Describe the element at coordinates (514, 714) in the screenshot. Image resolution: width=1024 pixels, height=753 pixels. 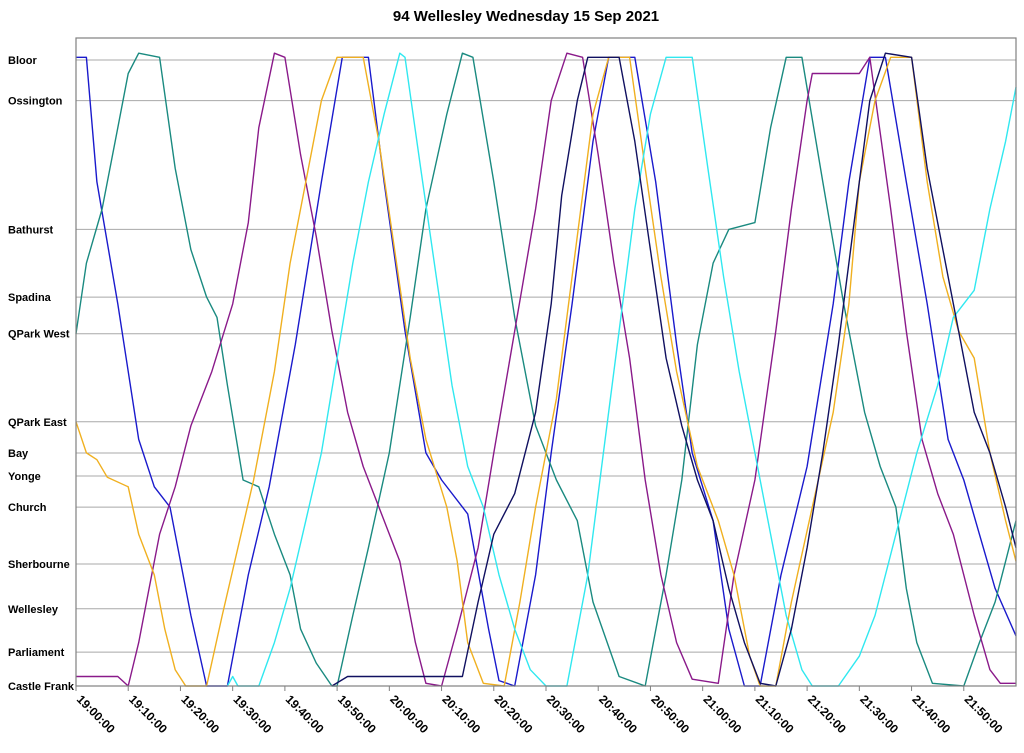
I see `x-tick-label: 20:20:00` at that location.